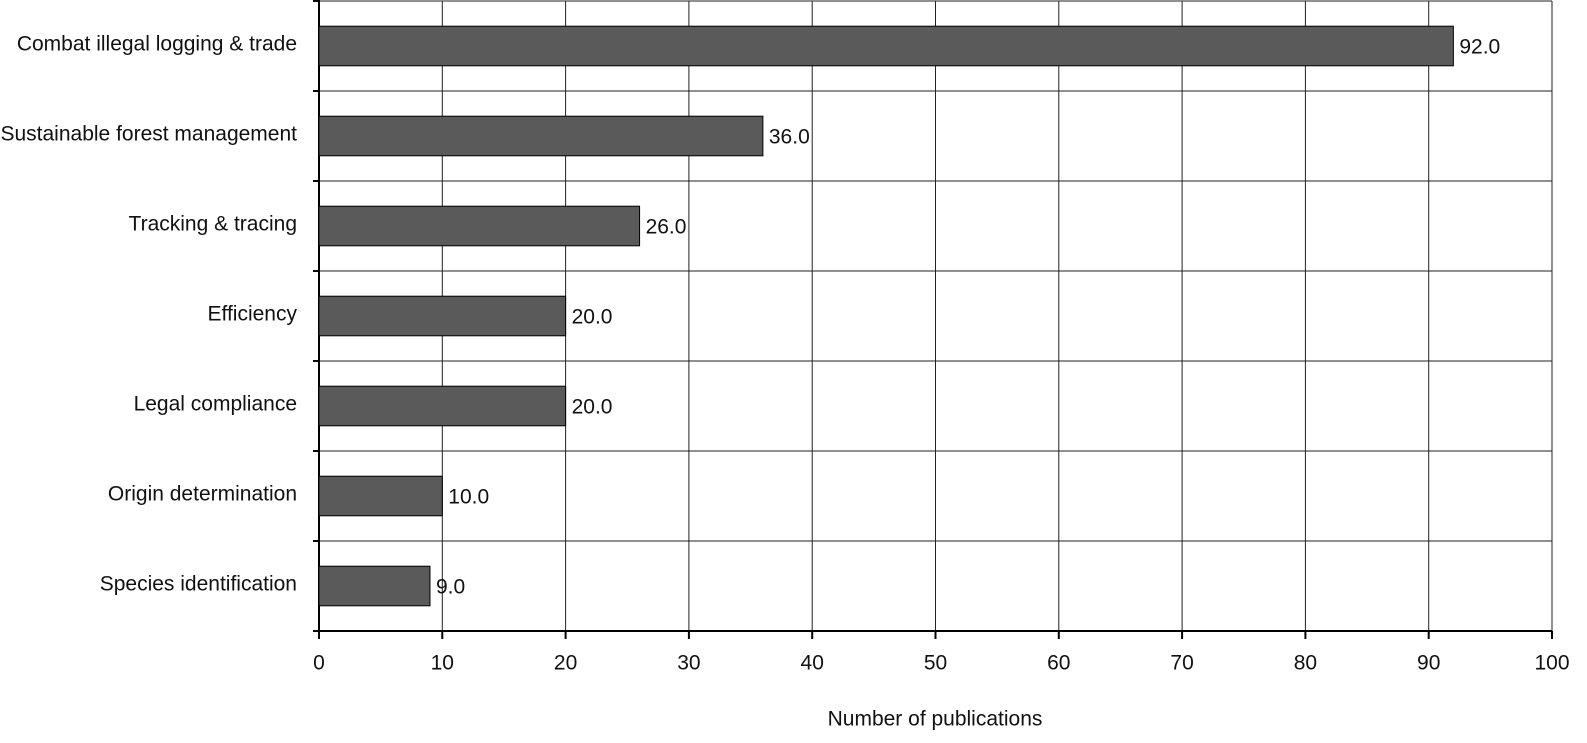 The width and height of the screenshot is (1587, 743). Describe the element at coordinates (1428, 663) in the screenshot. I see `x-tick-label: 90` at that location.